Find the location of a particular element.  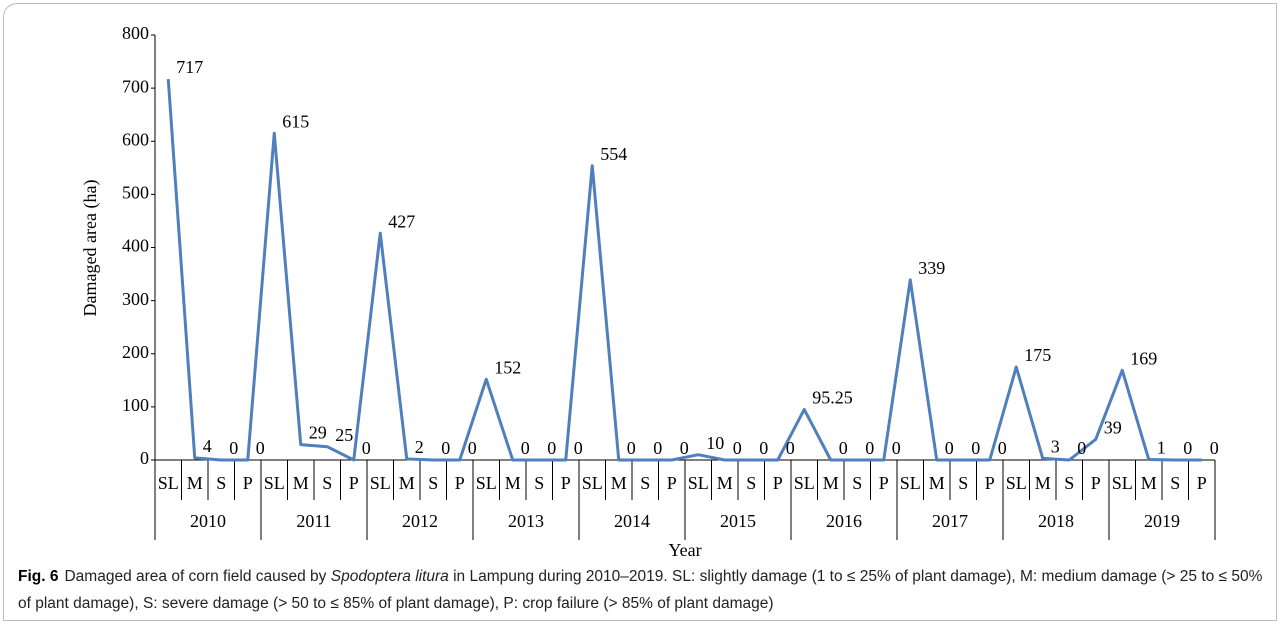

group-label: 2016 is located at coordinates (844, 521).